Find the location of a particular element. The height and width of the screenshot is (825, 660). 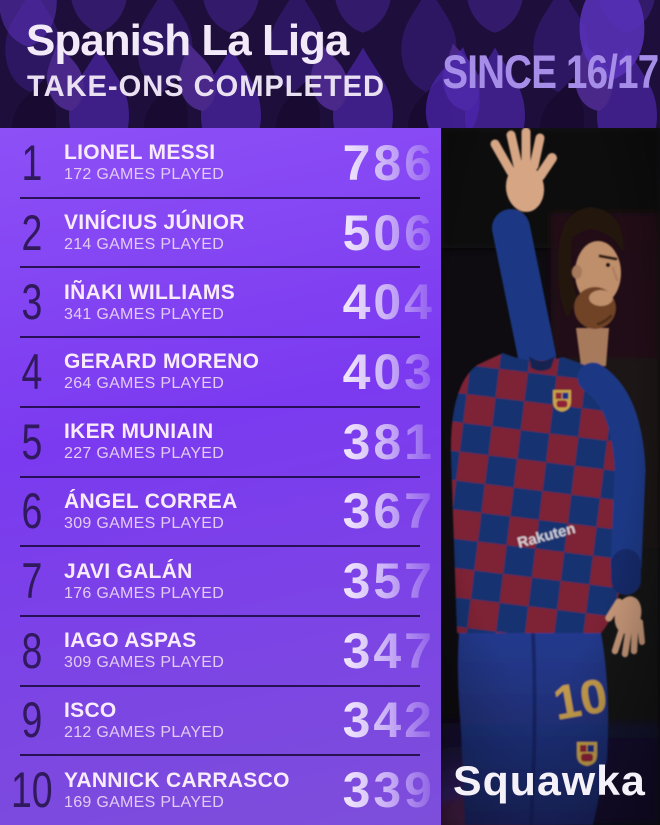

player-name: LIONEL MESSI is located at coordinates (140, 153).